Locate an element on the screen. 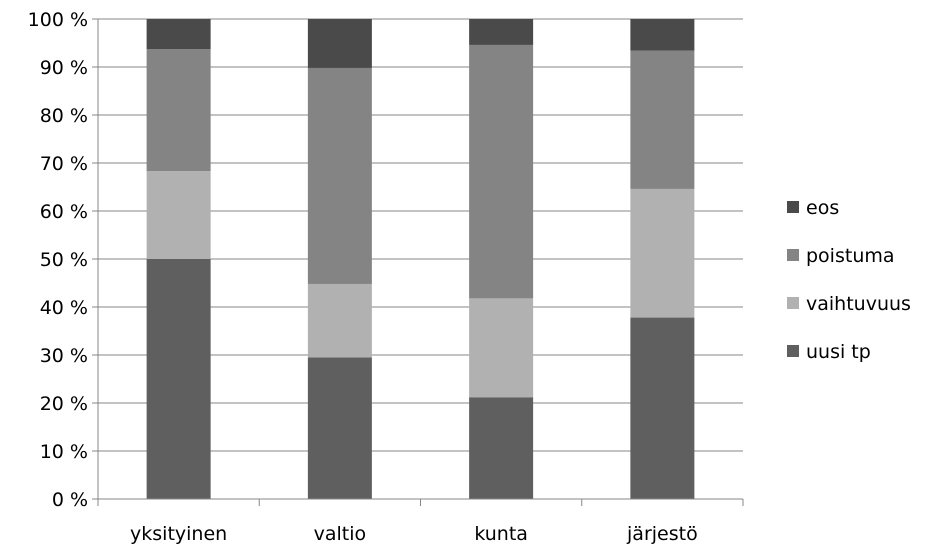  y-tick-label: 30 % is located at coordinates (64, 356).